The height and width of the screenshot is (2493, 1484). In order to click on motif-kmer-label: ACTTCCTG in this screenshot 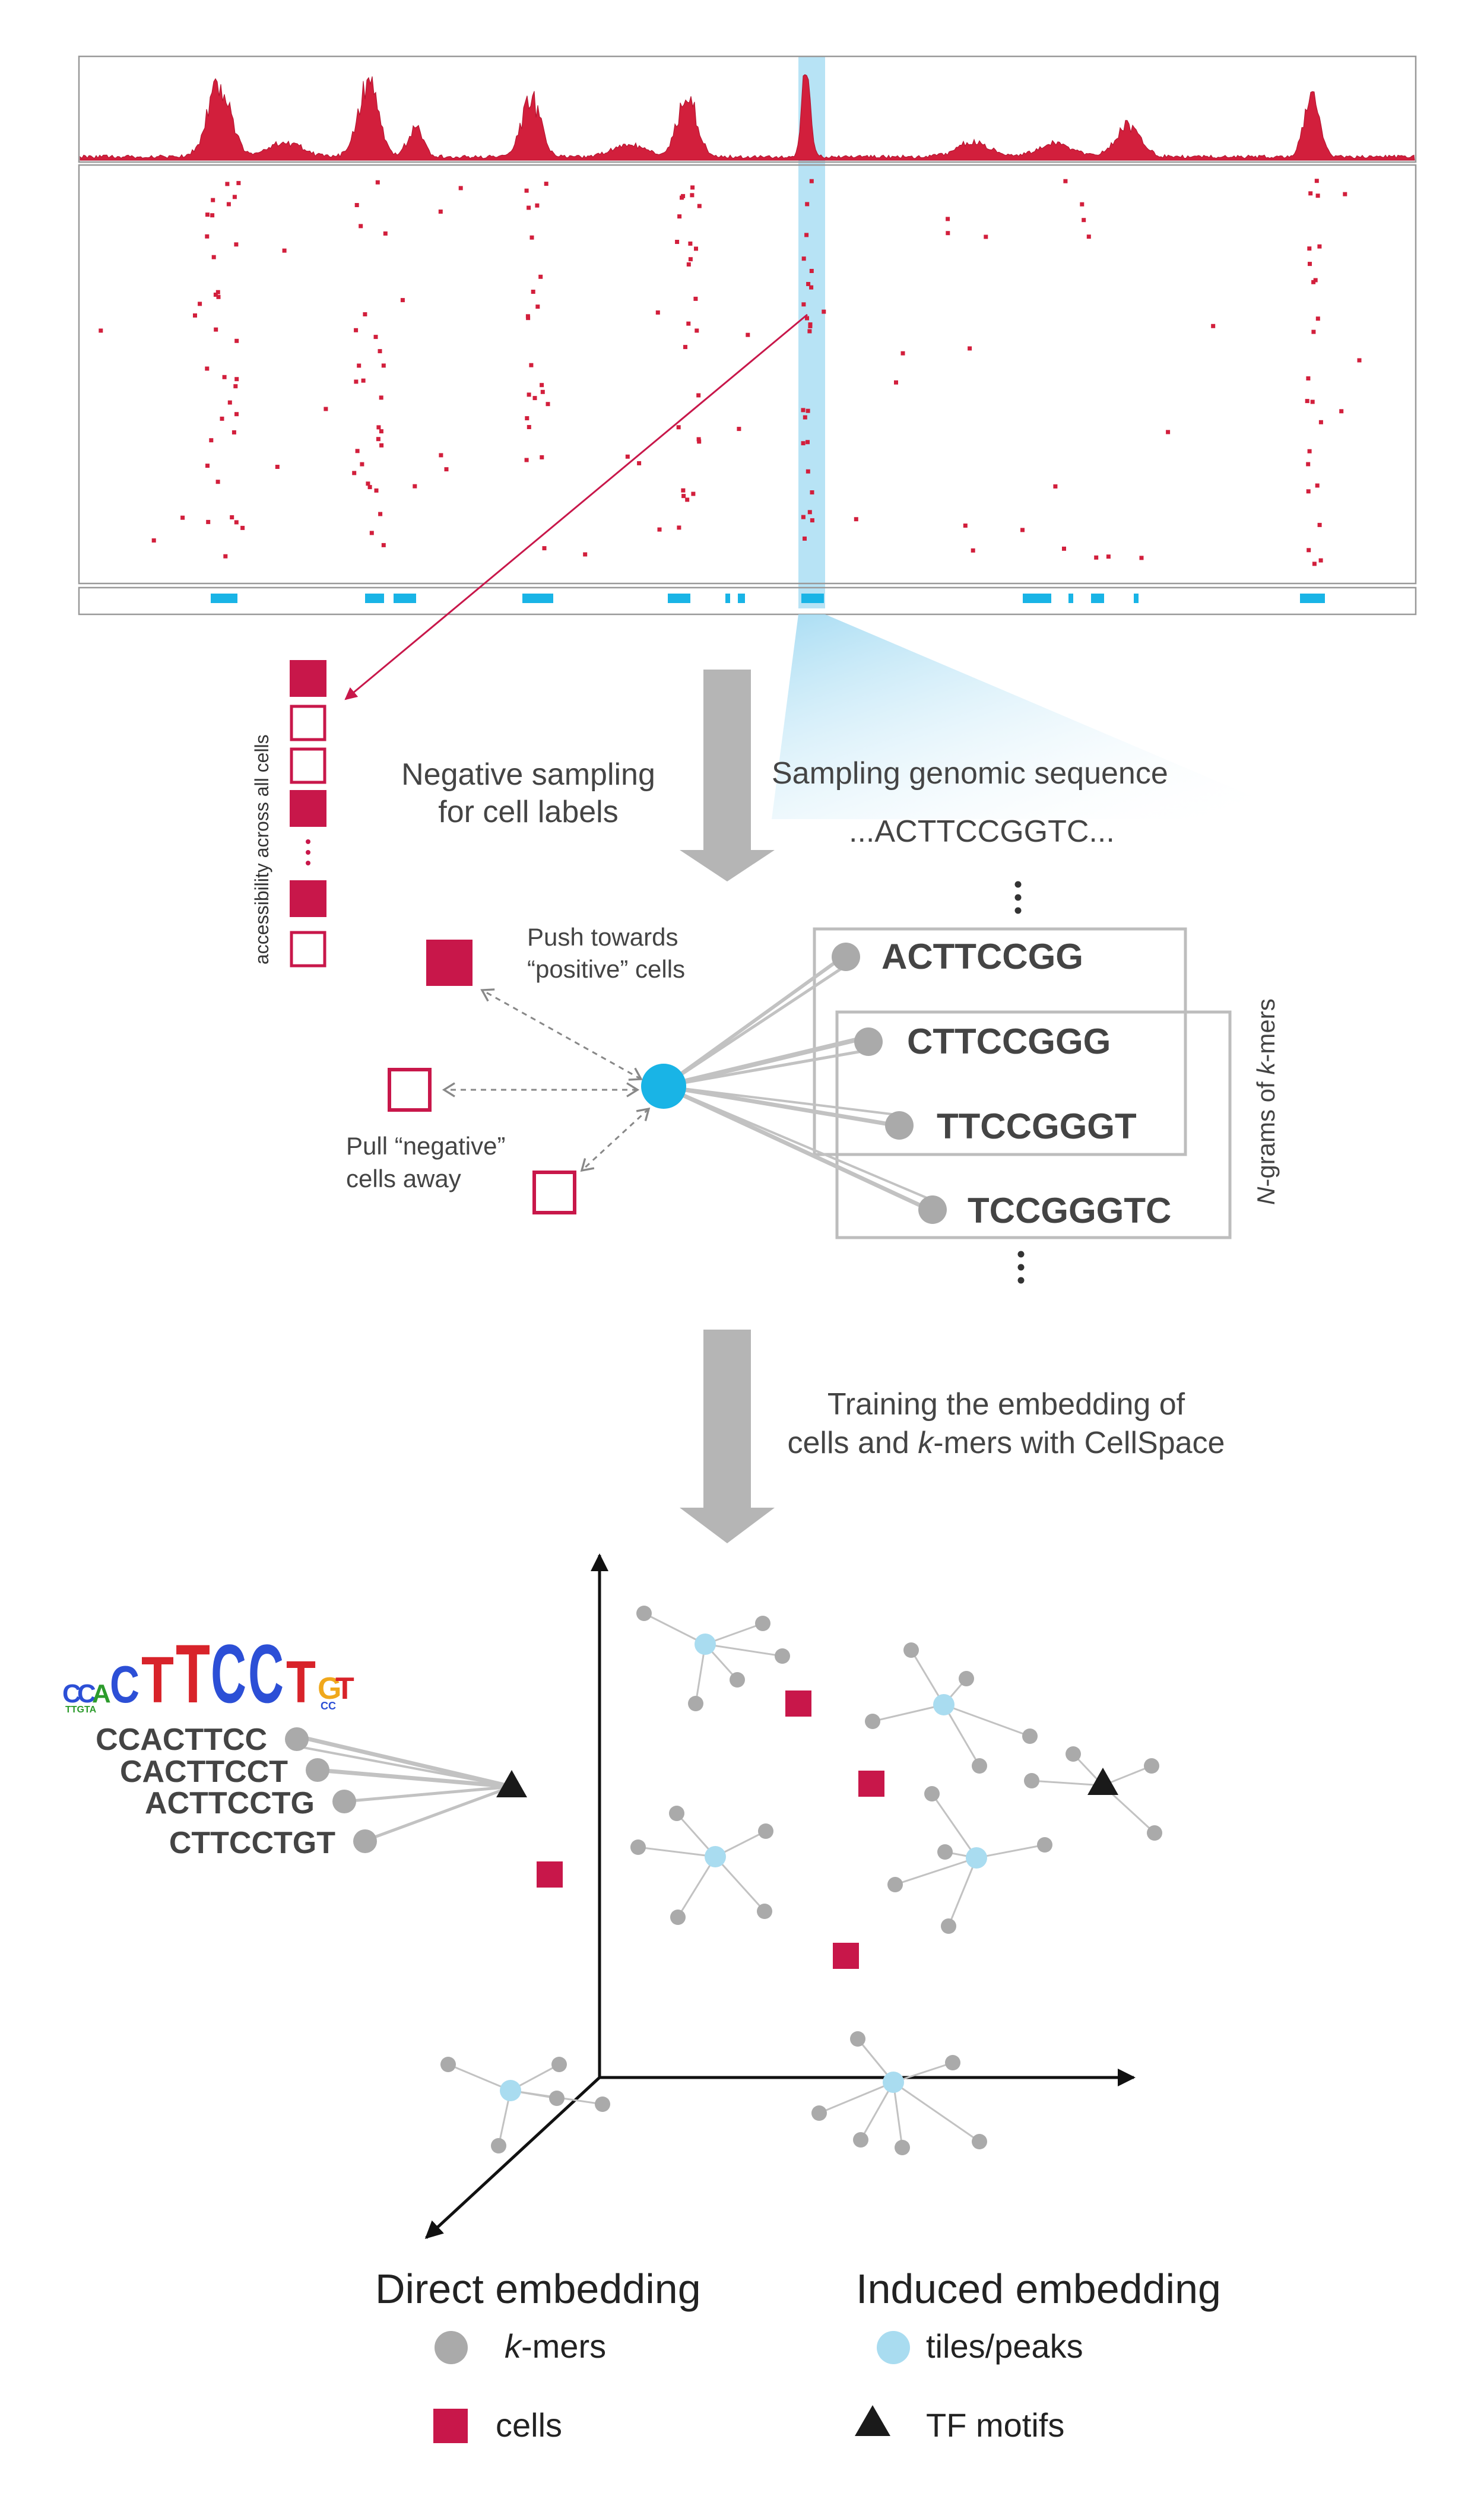, I will do `click(230, 1803)`.